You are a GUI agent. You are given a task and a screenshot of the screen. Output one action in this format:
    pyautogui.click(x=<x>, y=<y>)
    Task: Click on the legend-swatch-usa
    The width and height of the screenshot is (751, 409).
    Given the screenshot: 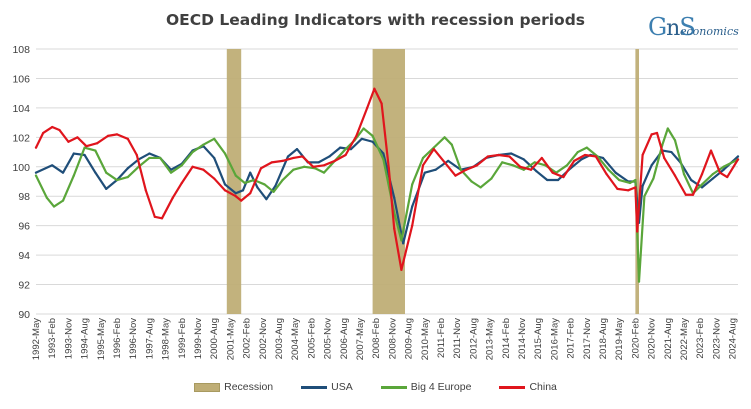 What is the action you would take?
    pyautogui.click(x=314, y=387)
    